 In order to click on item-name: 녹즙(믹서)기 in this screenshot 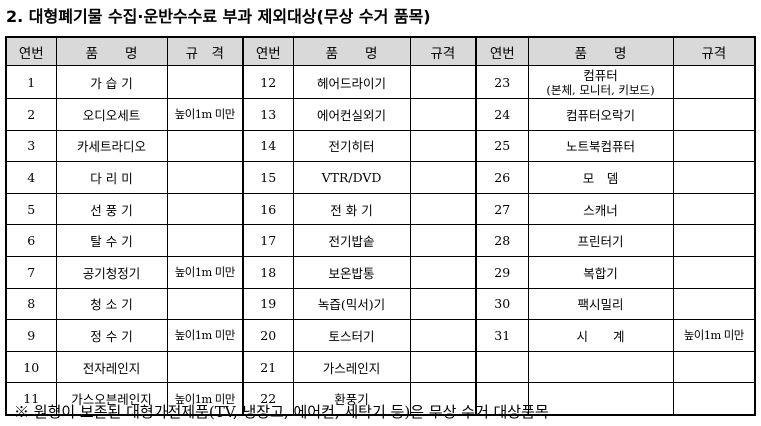, I will do `click(351, 304)`.